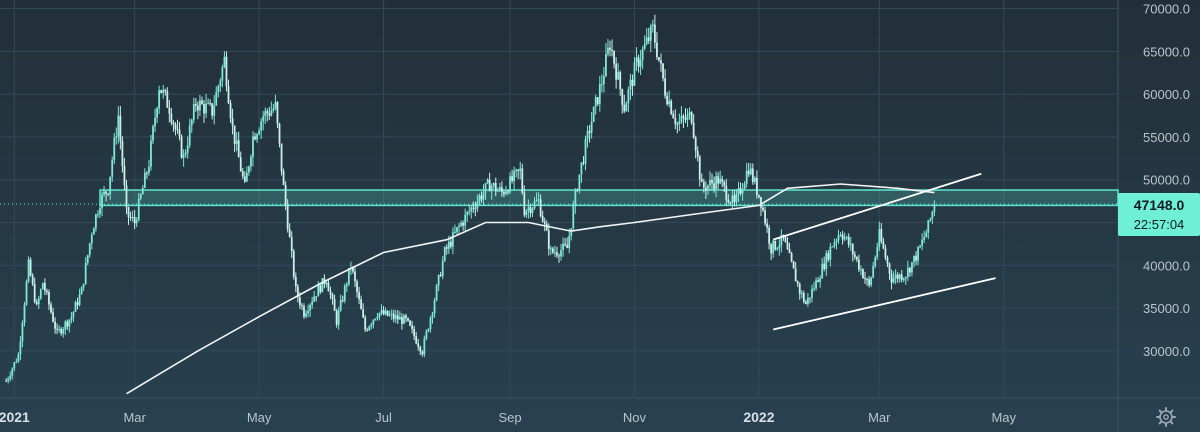 The height and width of the screenshot is (432, 1200). Describe the element at coordinates (884, 251) in the screenshot. I see `trendlines` at that location.